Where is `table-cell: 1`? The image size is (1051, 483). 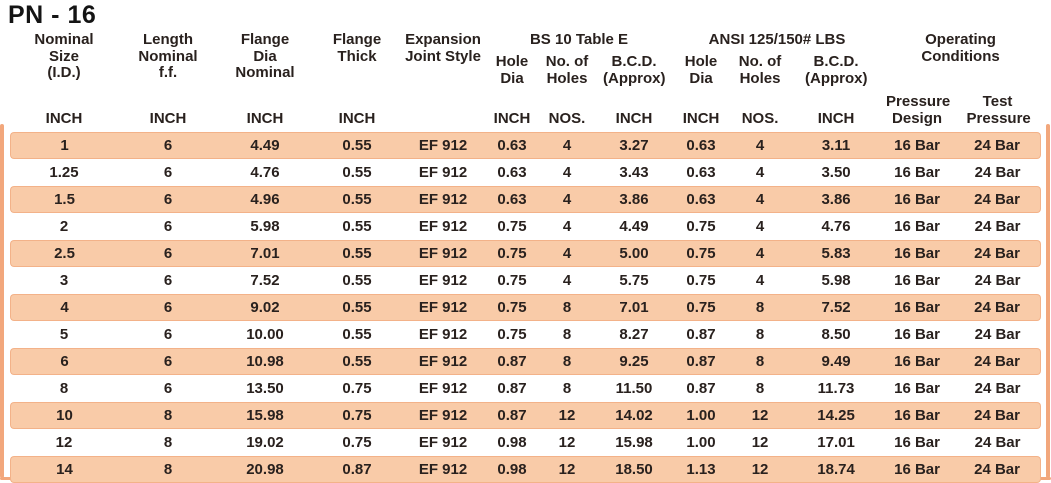
table-cell: 1 is located at coordinates (64, 145).